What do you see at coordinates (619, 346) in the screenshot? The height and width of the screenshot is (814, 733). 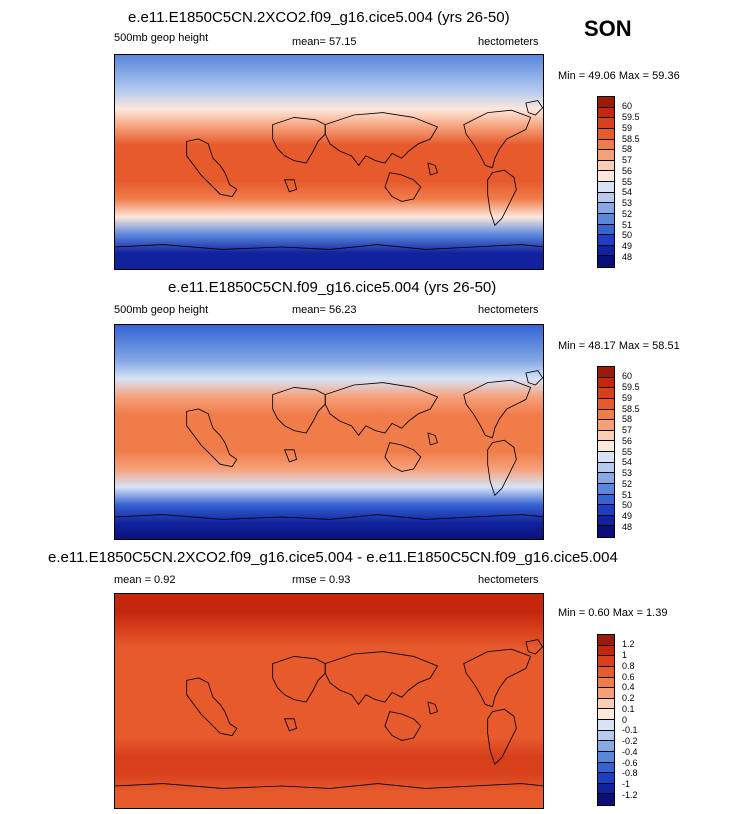 I see `panel-2-minmax: Min = 48.17 Max = 58.51` at bounding box center [619, 346].